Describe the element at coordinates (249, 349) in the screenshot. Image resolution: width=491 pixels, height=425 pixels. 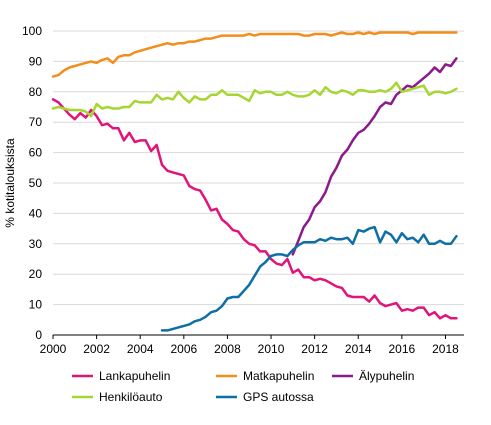
I see `x-axis-tick-labels: 2000 2002 2004 2006 2008 2010 2012 2014 2016 2018` at that location.